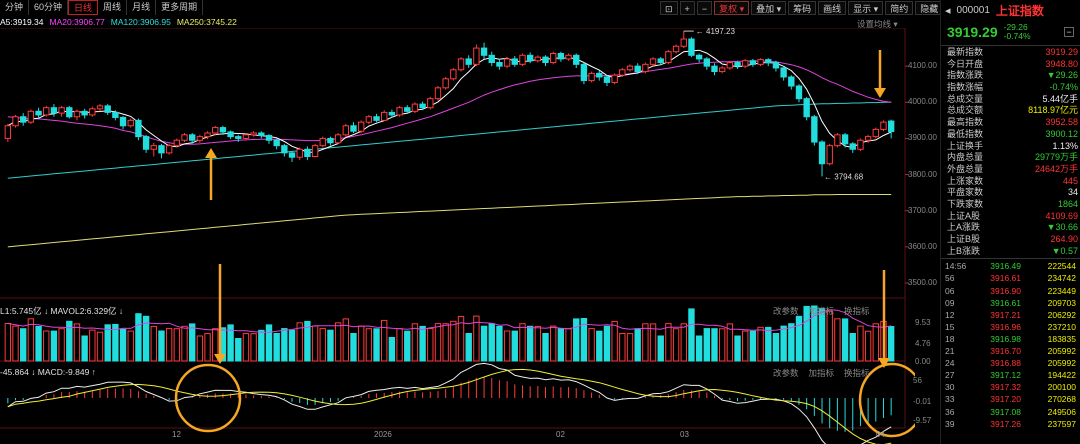 The image size is (1080, 444). What do you see at coordinates (1005, 411) in the screenshot?
I see `tick-price: 3917.08` at bounding box center [1005, 411].